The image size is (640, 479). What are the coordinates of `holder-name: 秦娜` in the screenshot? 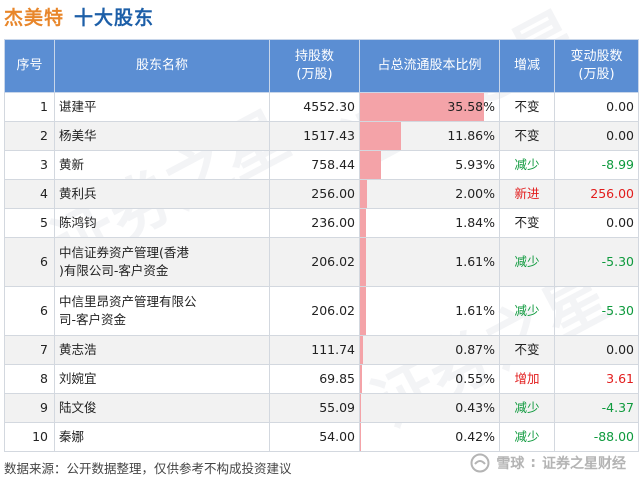 It's located at (72, 436).